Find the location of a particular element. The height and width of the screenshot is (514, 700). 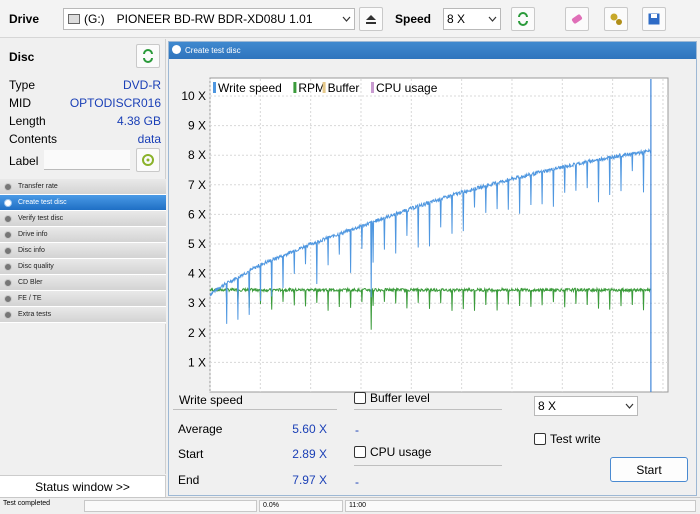

nav-item-verify-test-disc: Verify test disc is located at coordinates (83, 219).